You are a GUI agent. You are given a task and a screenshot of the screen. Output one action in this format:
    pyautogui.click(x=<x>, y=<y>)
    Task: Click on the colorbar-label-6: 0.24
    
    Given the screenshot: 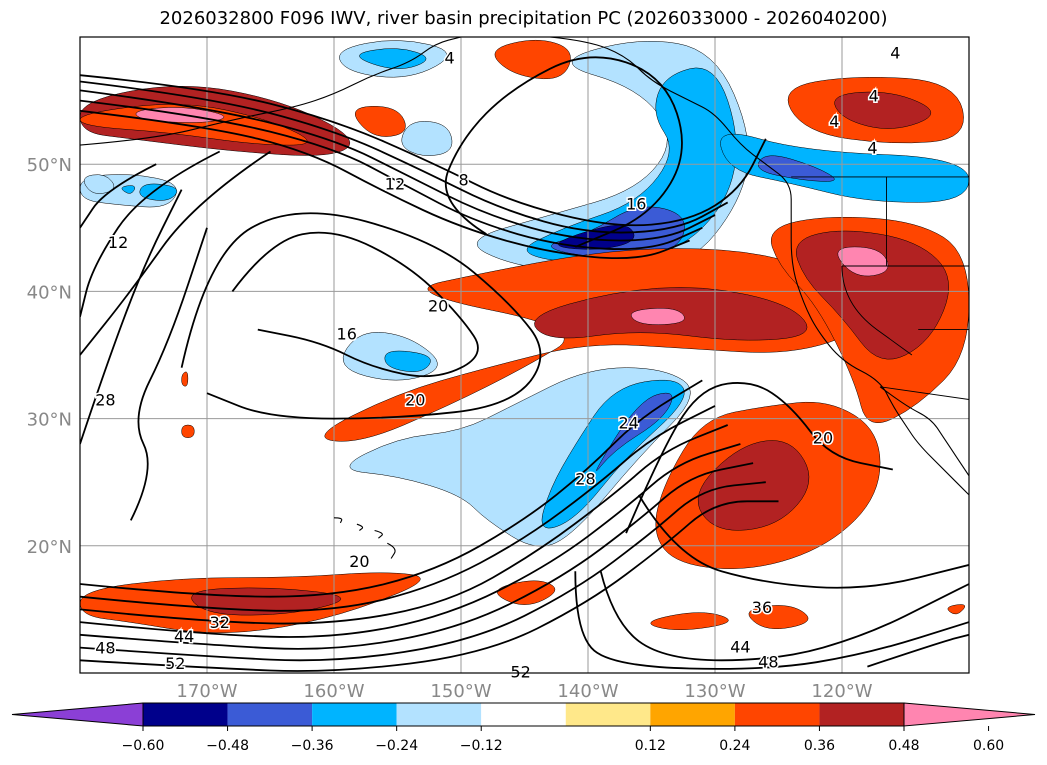 What is the action you would take?
    pyautogui.click(x=734, y=746)
    